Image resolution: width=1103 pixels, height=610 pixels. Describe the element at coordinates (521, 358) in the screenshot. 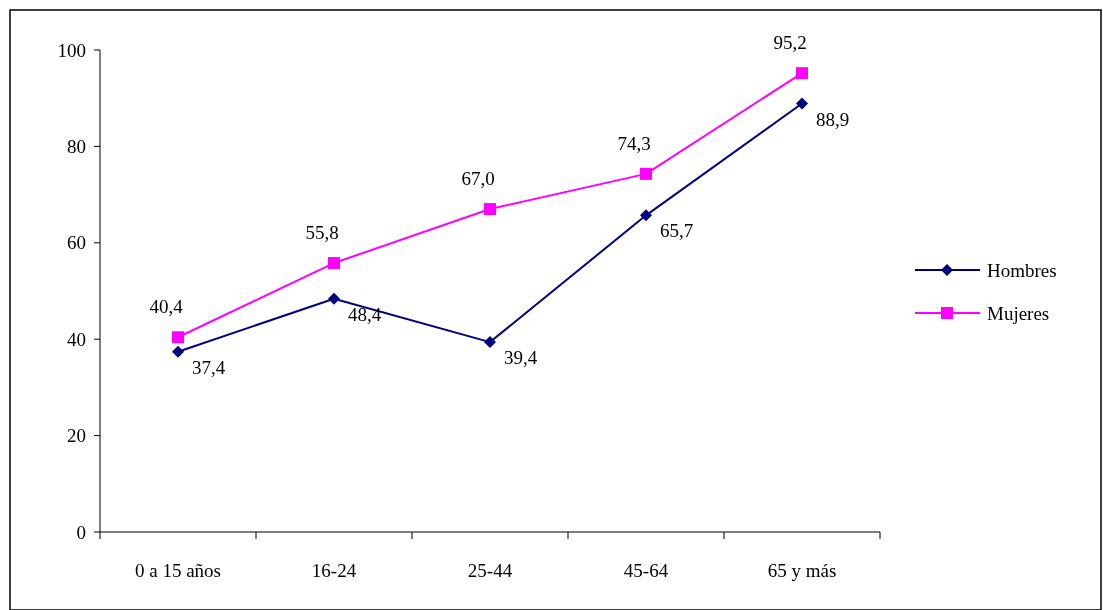

I see `data-label: 39,4` at that location.